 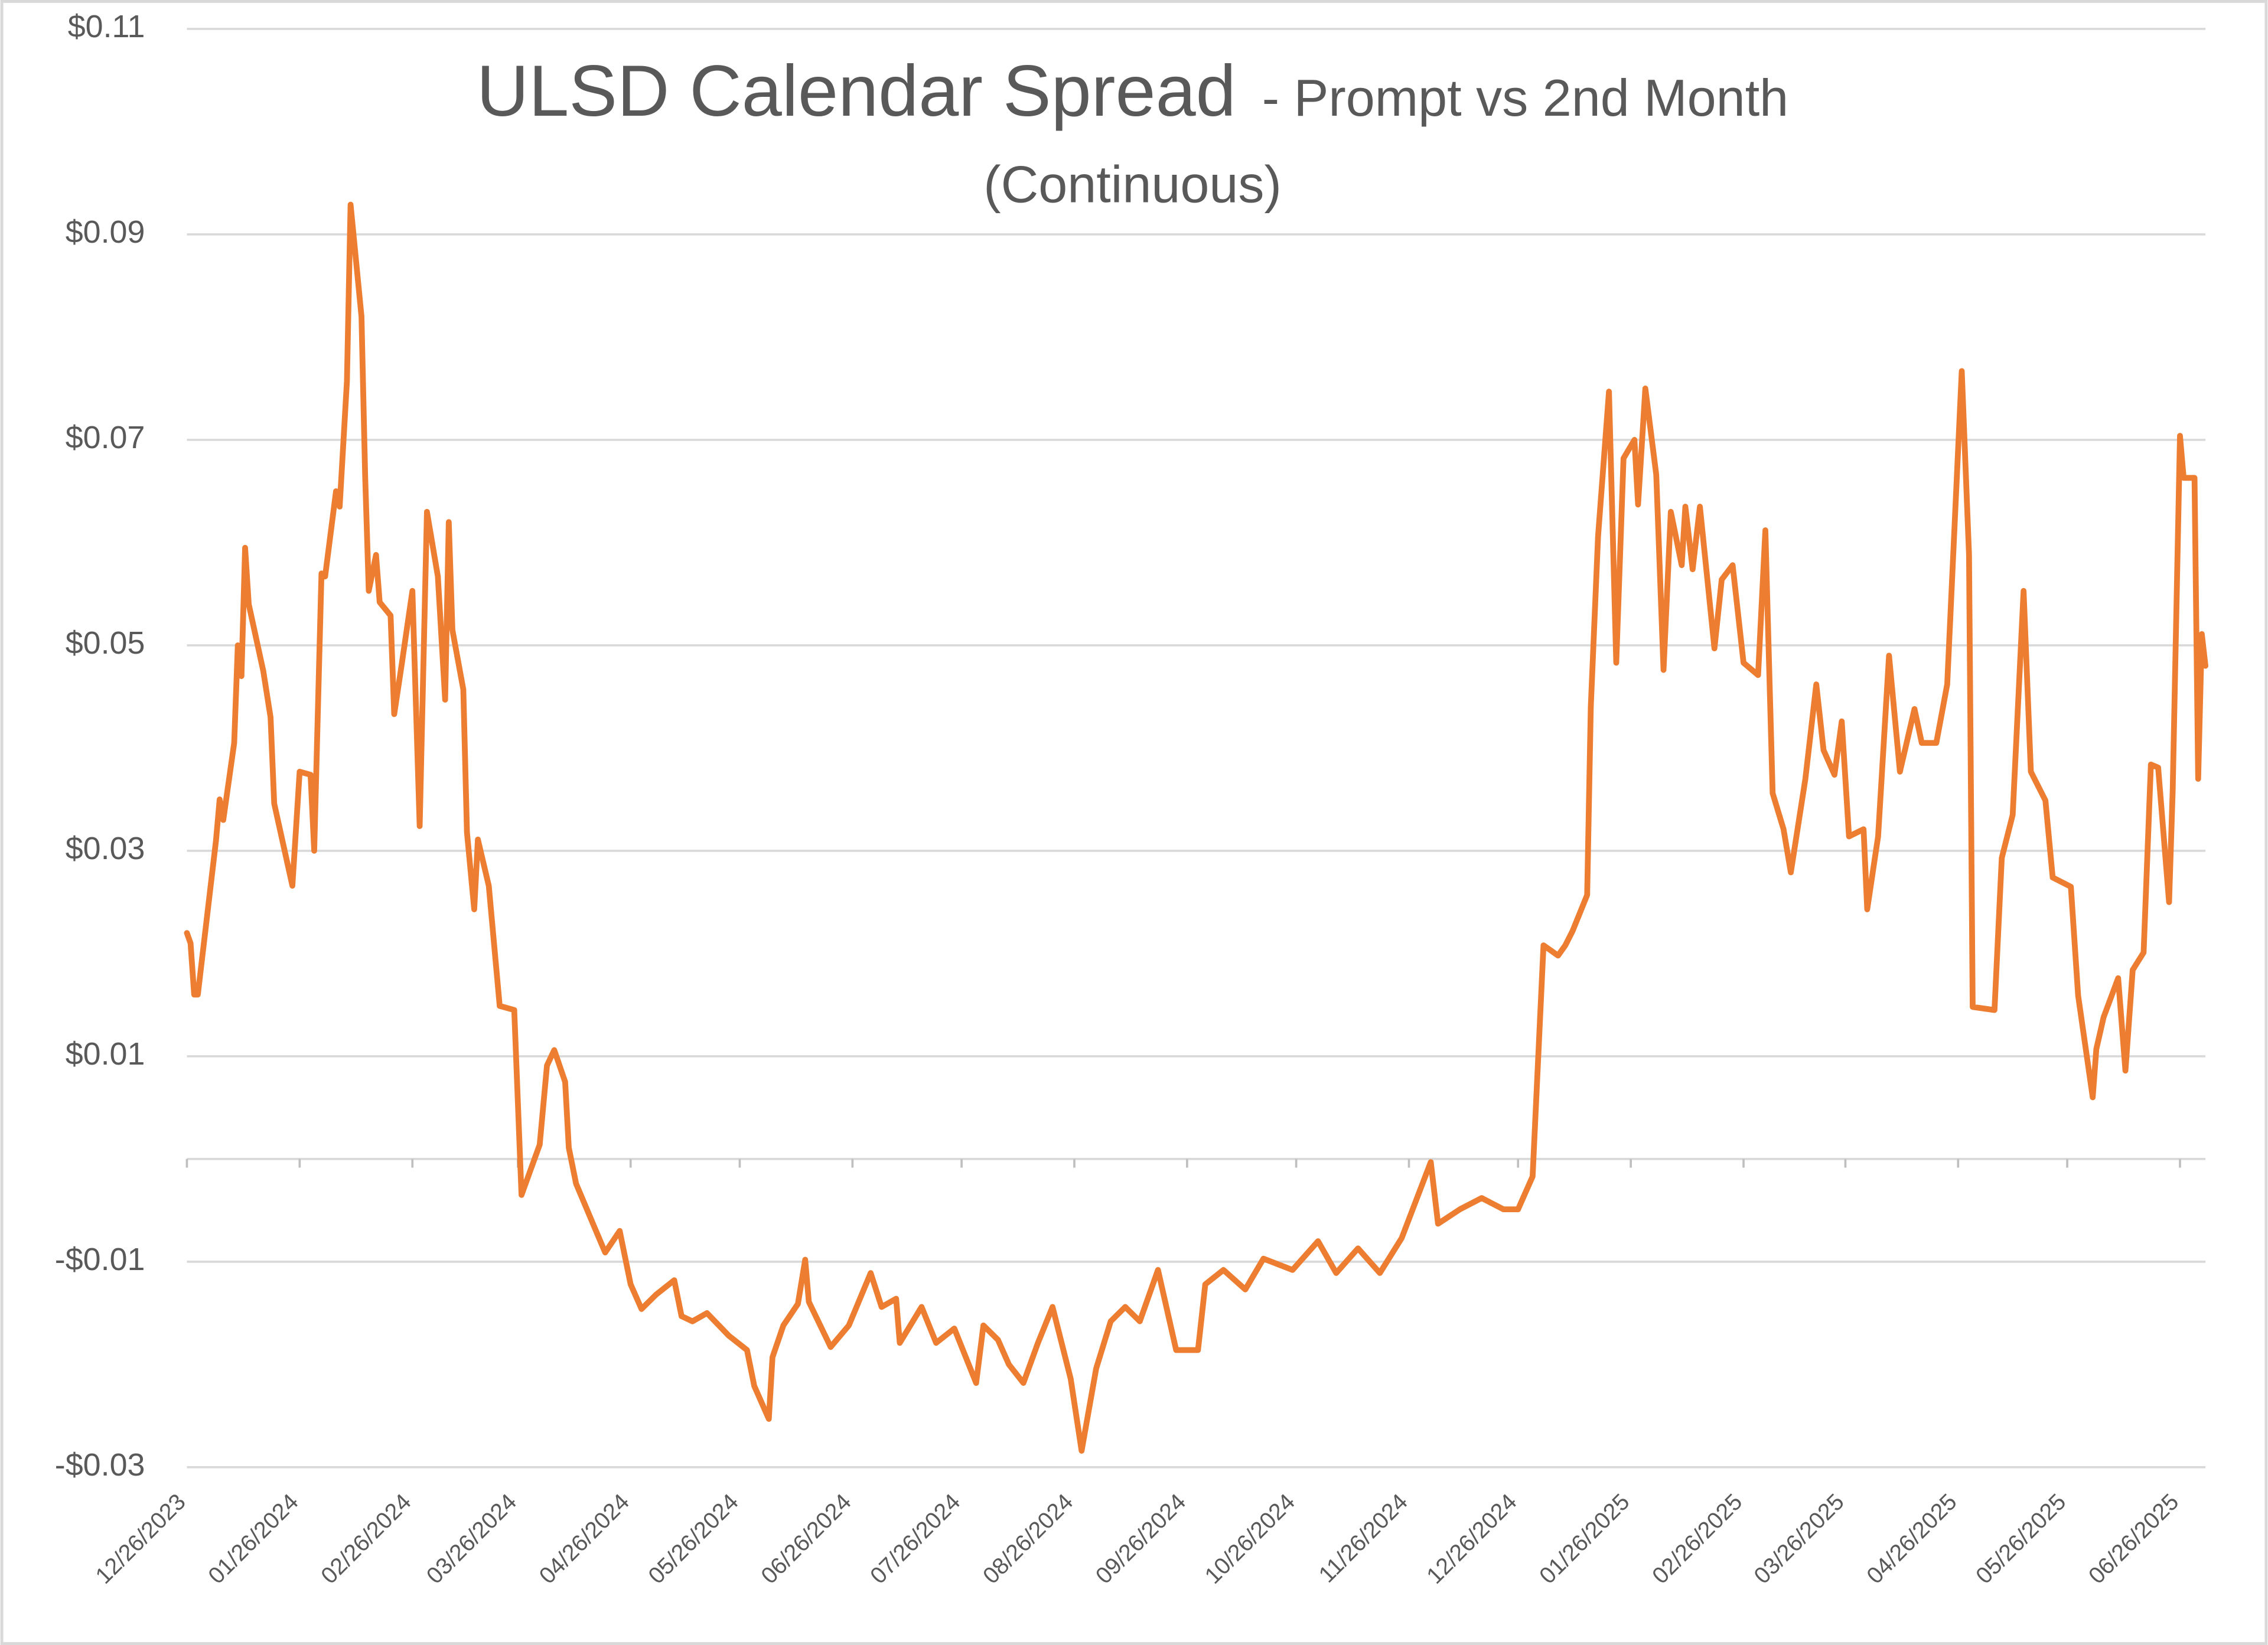 What do you see at coordinates (105, 232) in the screenshot?
I see `y-tick-label: $0.09` at bounding box center [105, 232].